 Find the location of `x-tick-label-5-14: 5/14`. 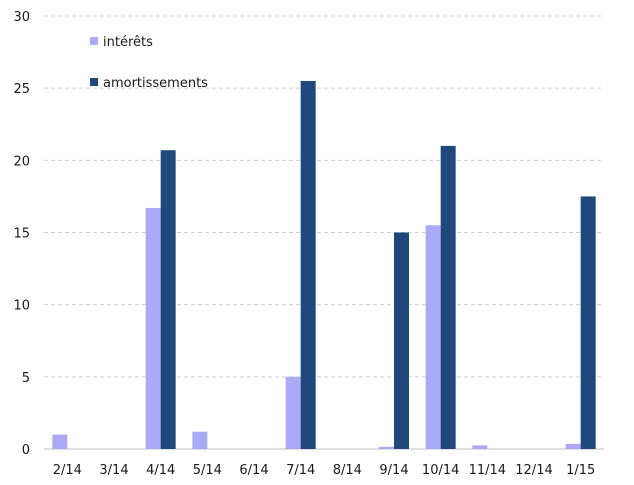

x-tick-label-5-14: 5/14 is located at coordinates (207, 470).